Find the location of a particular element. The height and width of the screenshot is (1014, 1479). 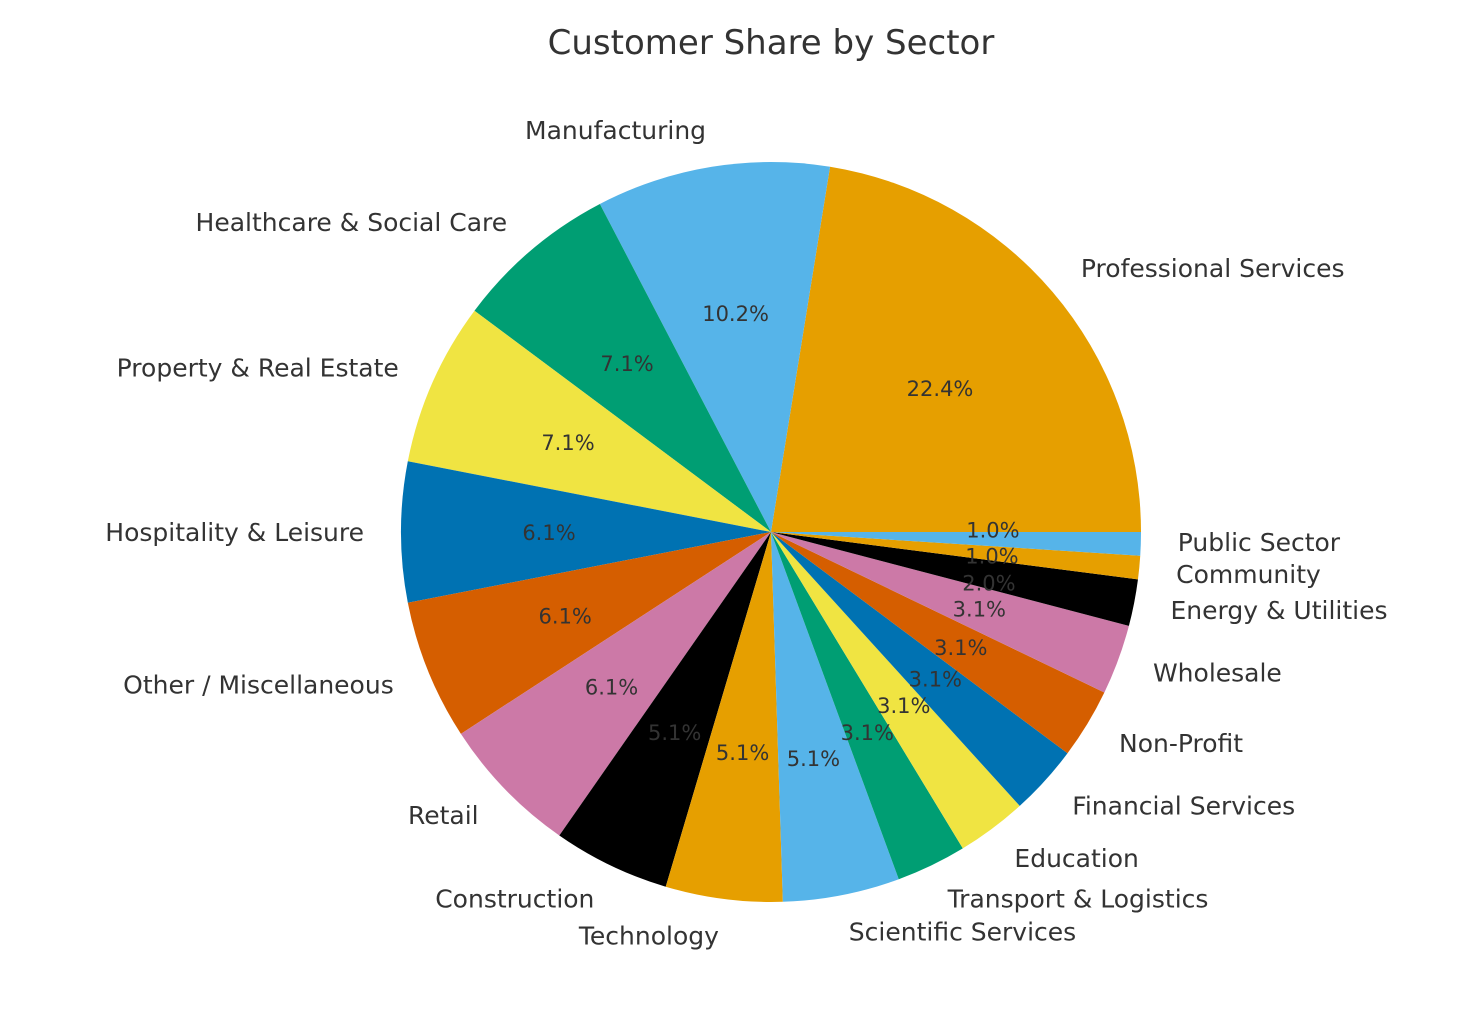

pie-slice-education is located at coordinates (895, 690).